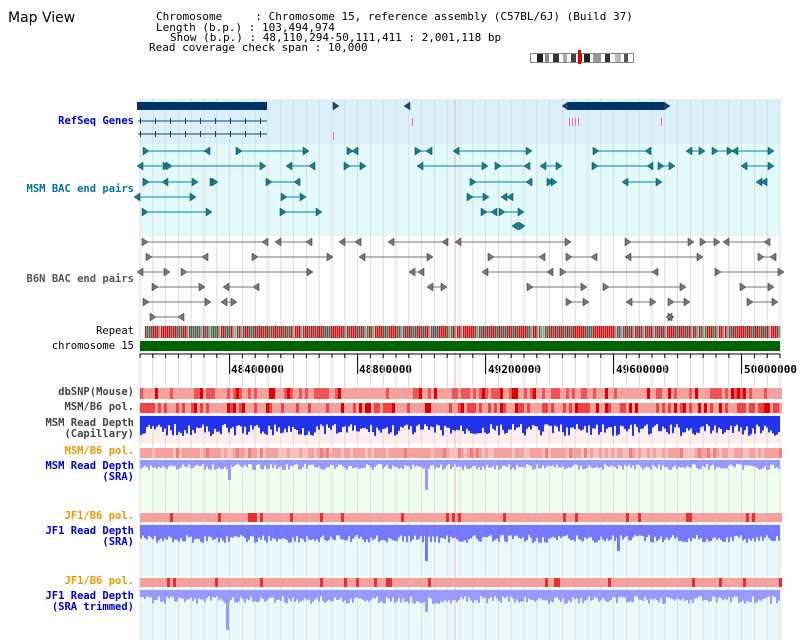 The height and width of the screenshot is (640, 800). Describe the element at coordinates (80, 189) in the screenshot. I see `track-label-msm-bac: MSM BAC end pairs` at that location.